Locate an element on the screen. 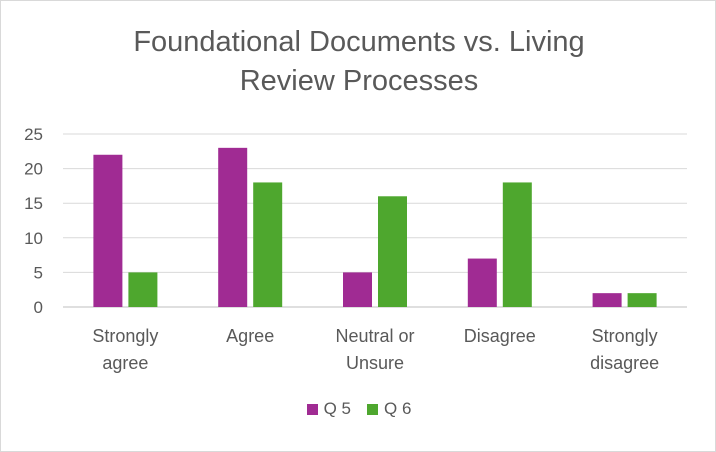  x-category-label: Disagree is located at coordinates (500, 336).